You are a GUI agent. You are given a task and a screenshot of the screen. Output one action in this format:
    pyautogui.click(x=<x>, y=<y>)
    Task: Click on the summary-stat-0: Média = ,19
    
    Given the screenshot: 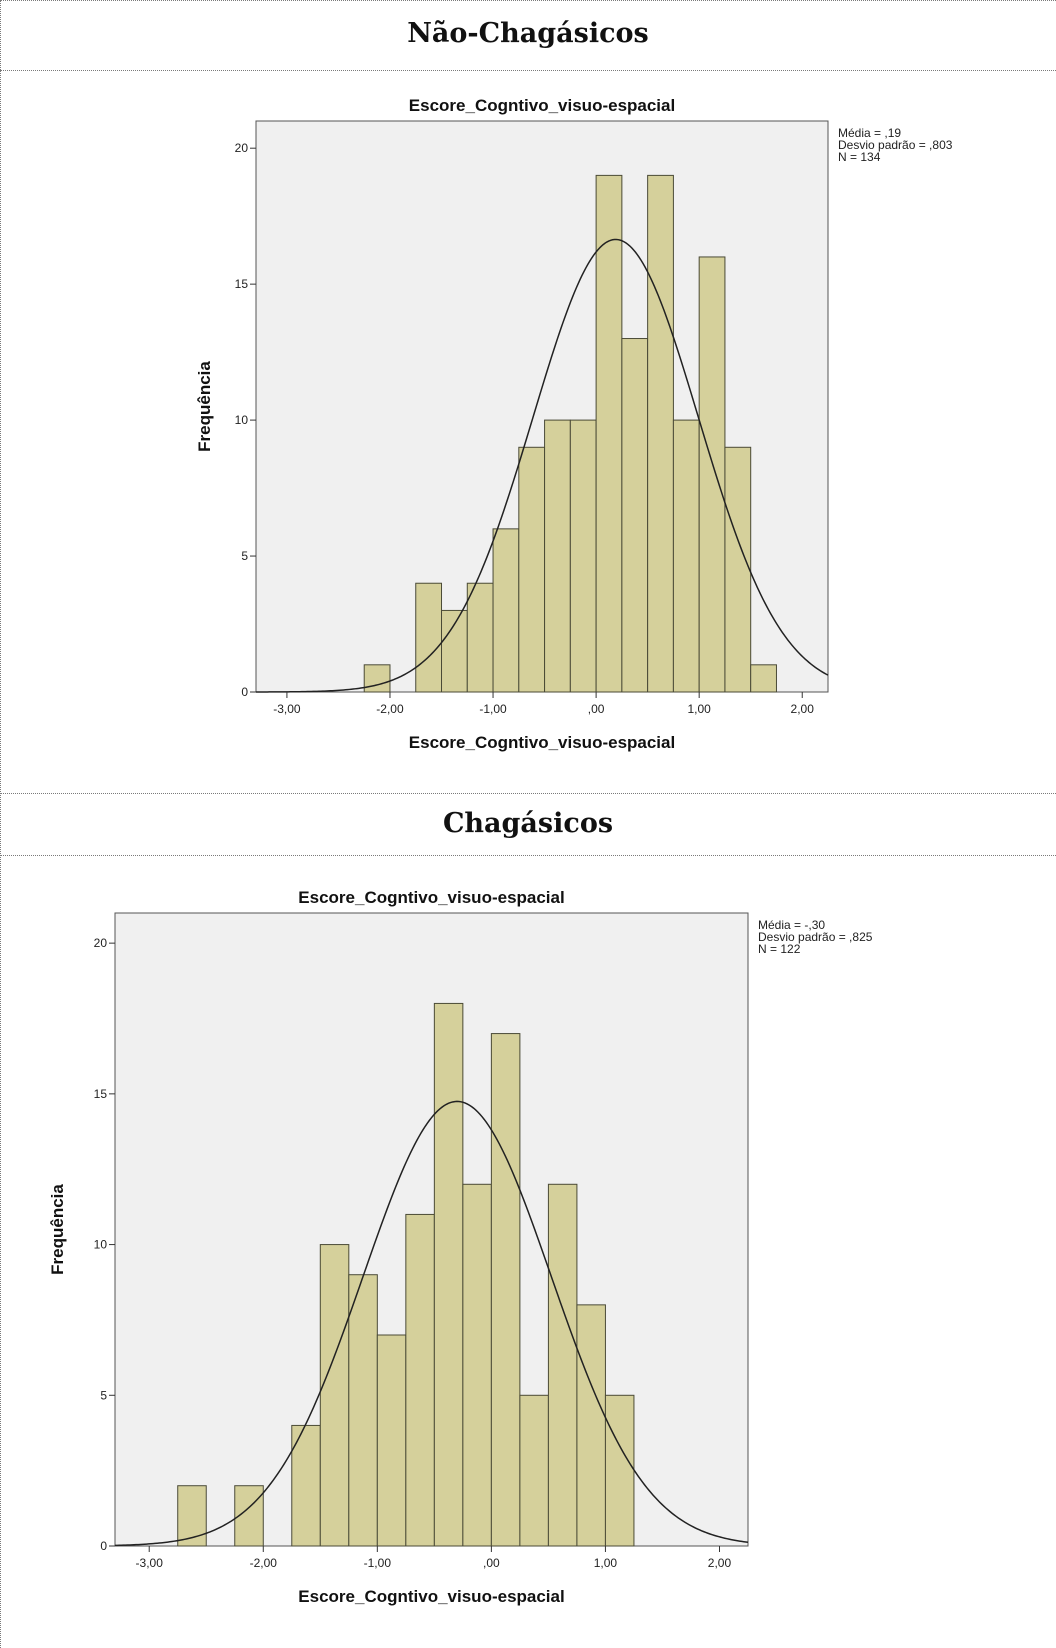 What is the action you would take?
    pyautogui.click(x=869, y=133)
    